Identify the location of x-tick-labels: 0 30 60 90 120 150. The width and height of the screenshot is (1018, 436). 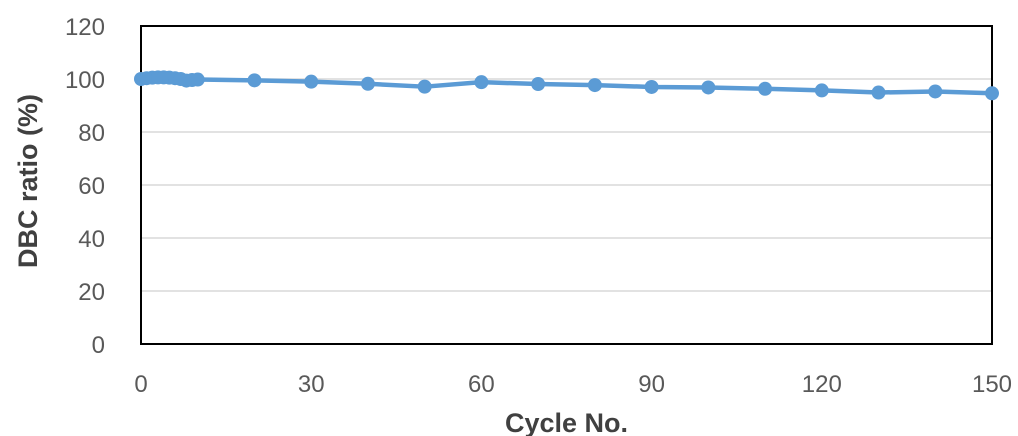
(573, 384).